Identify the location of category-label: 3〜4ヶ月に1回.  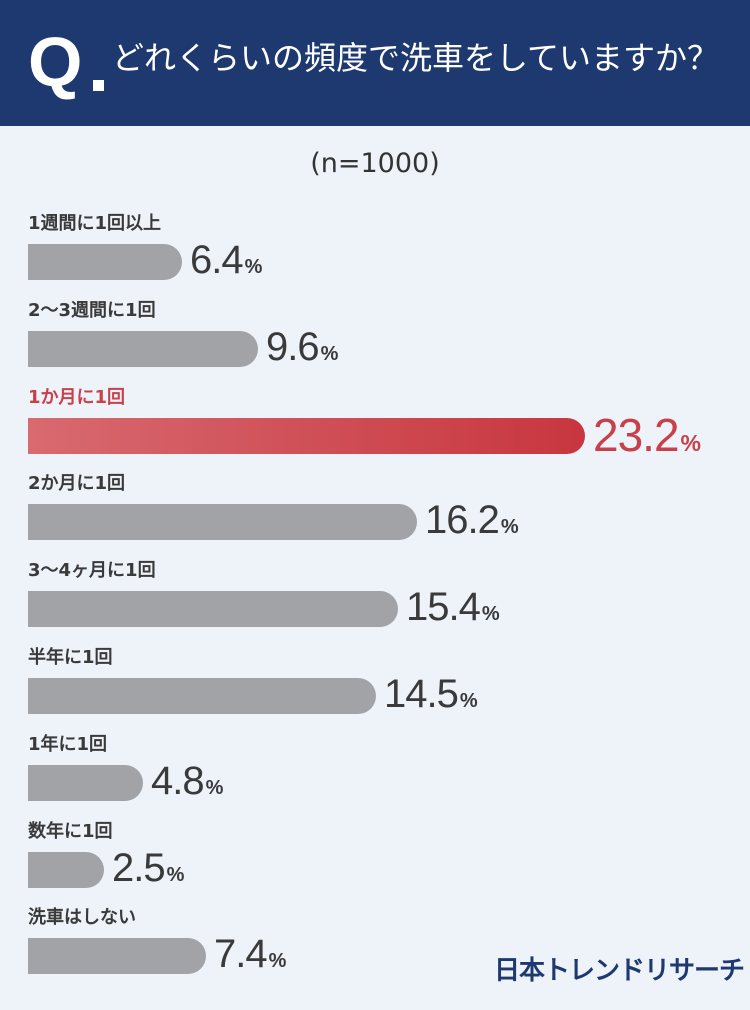
(92, 570).